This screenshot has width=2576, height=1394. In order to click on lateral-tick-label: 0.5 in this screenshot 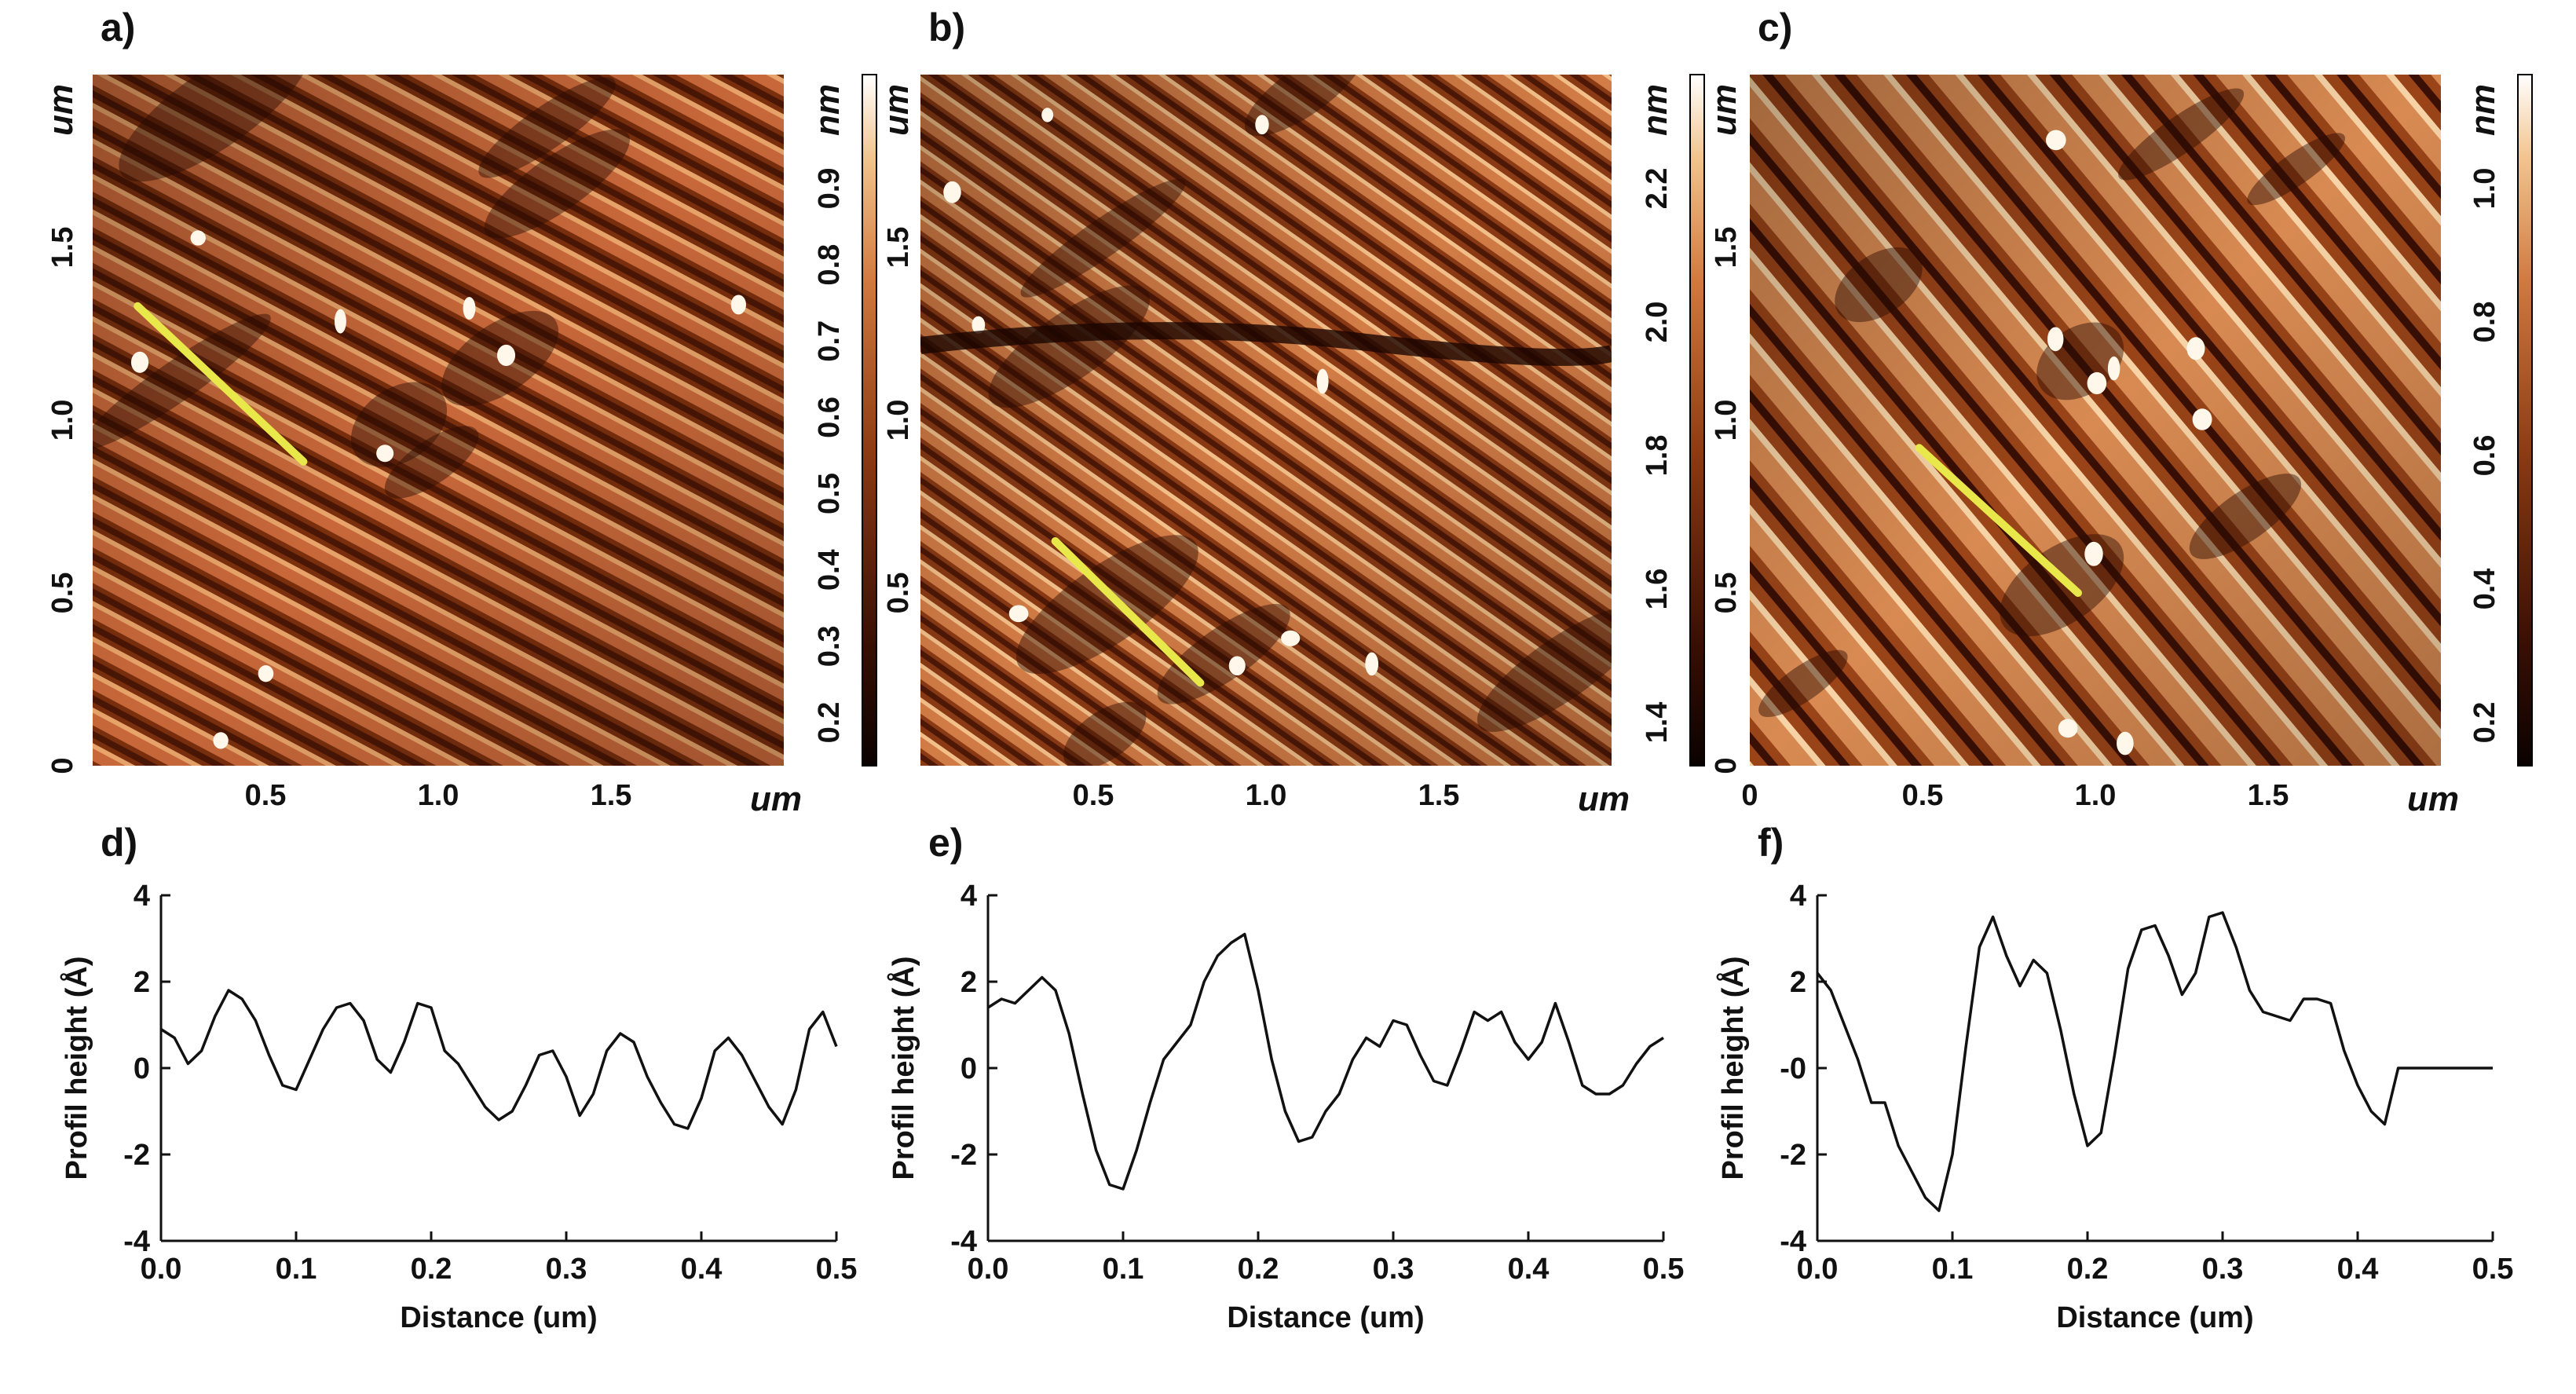, I will do `click(898, 593)`.